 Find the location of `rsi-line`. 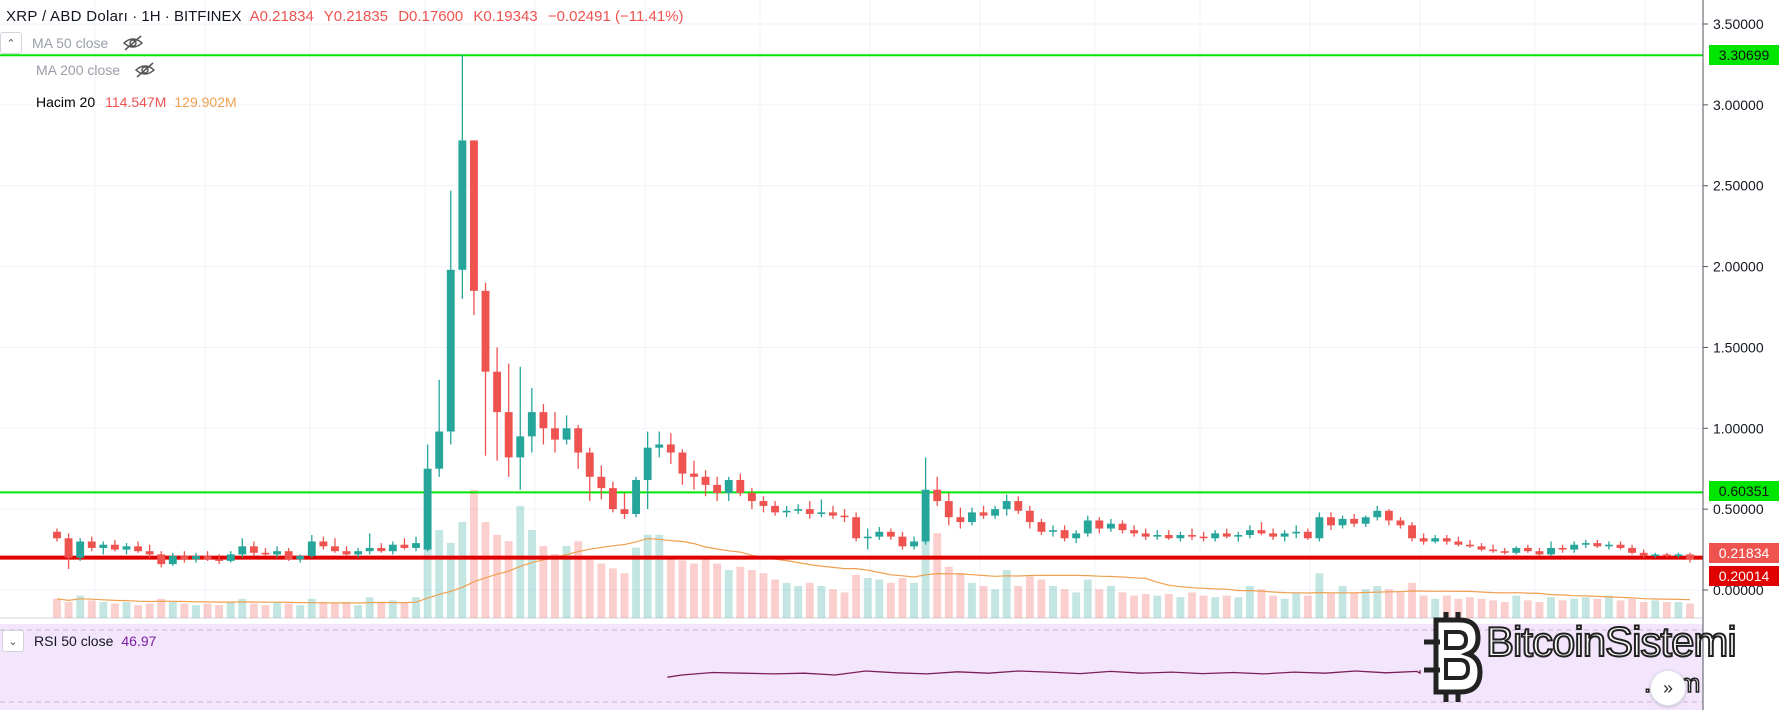

rsi-line is located at coordinates (1044, 674).